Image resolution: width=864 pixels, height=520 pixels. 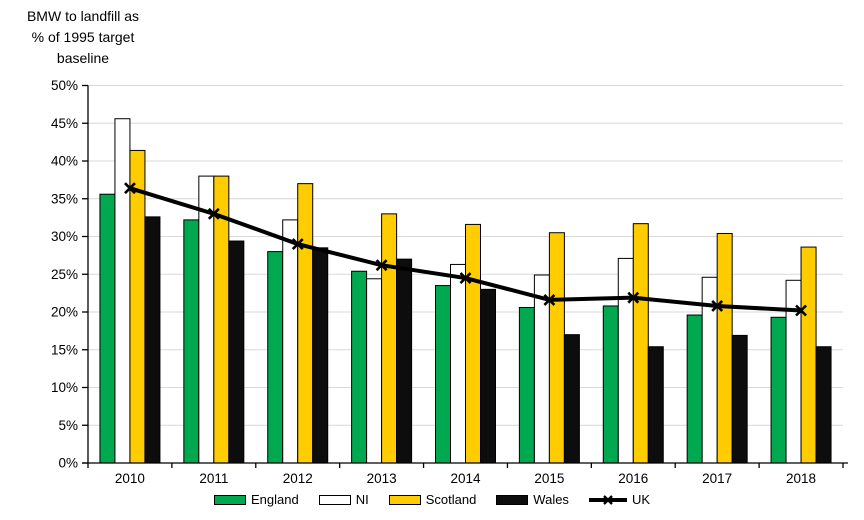 I want to click on bar-ni-2010, so click(x=122, y=291).